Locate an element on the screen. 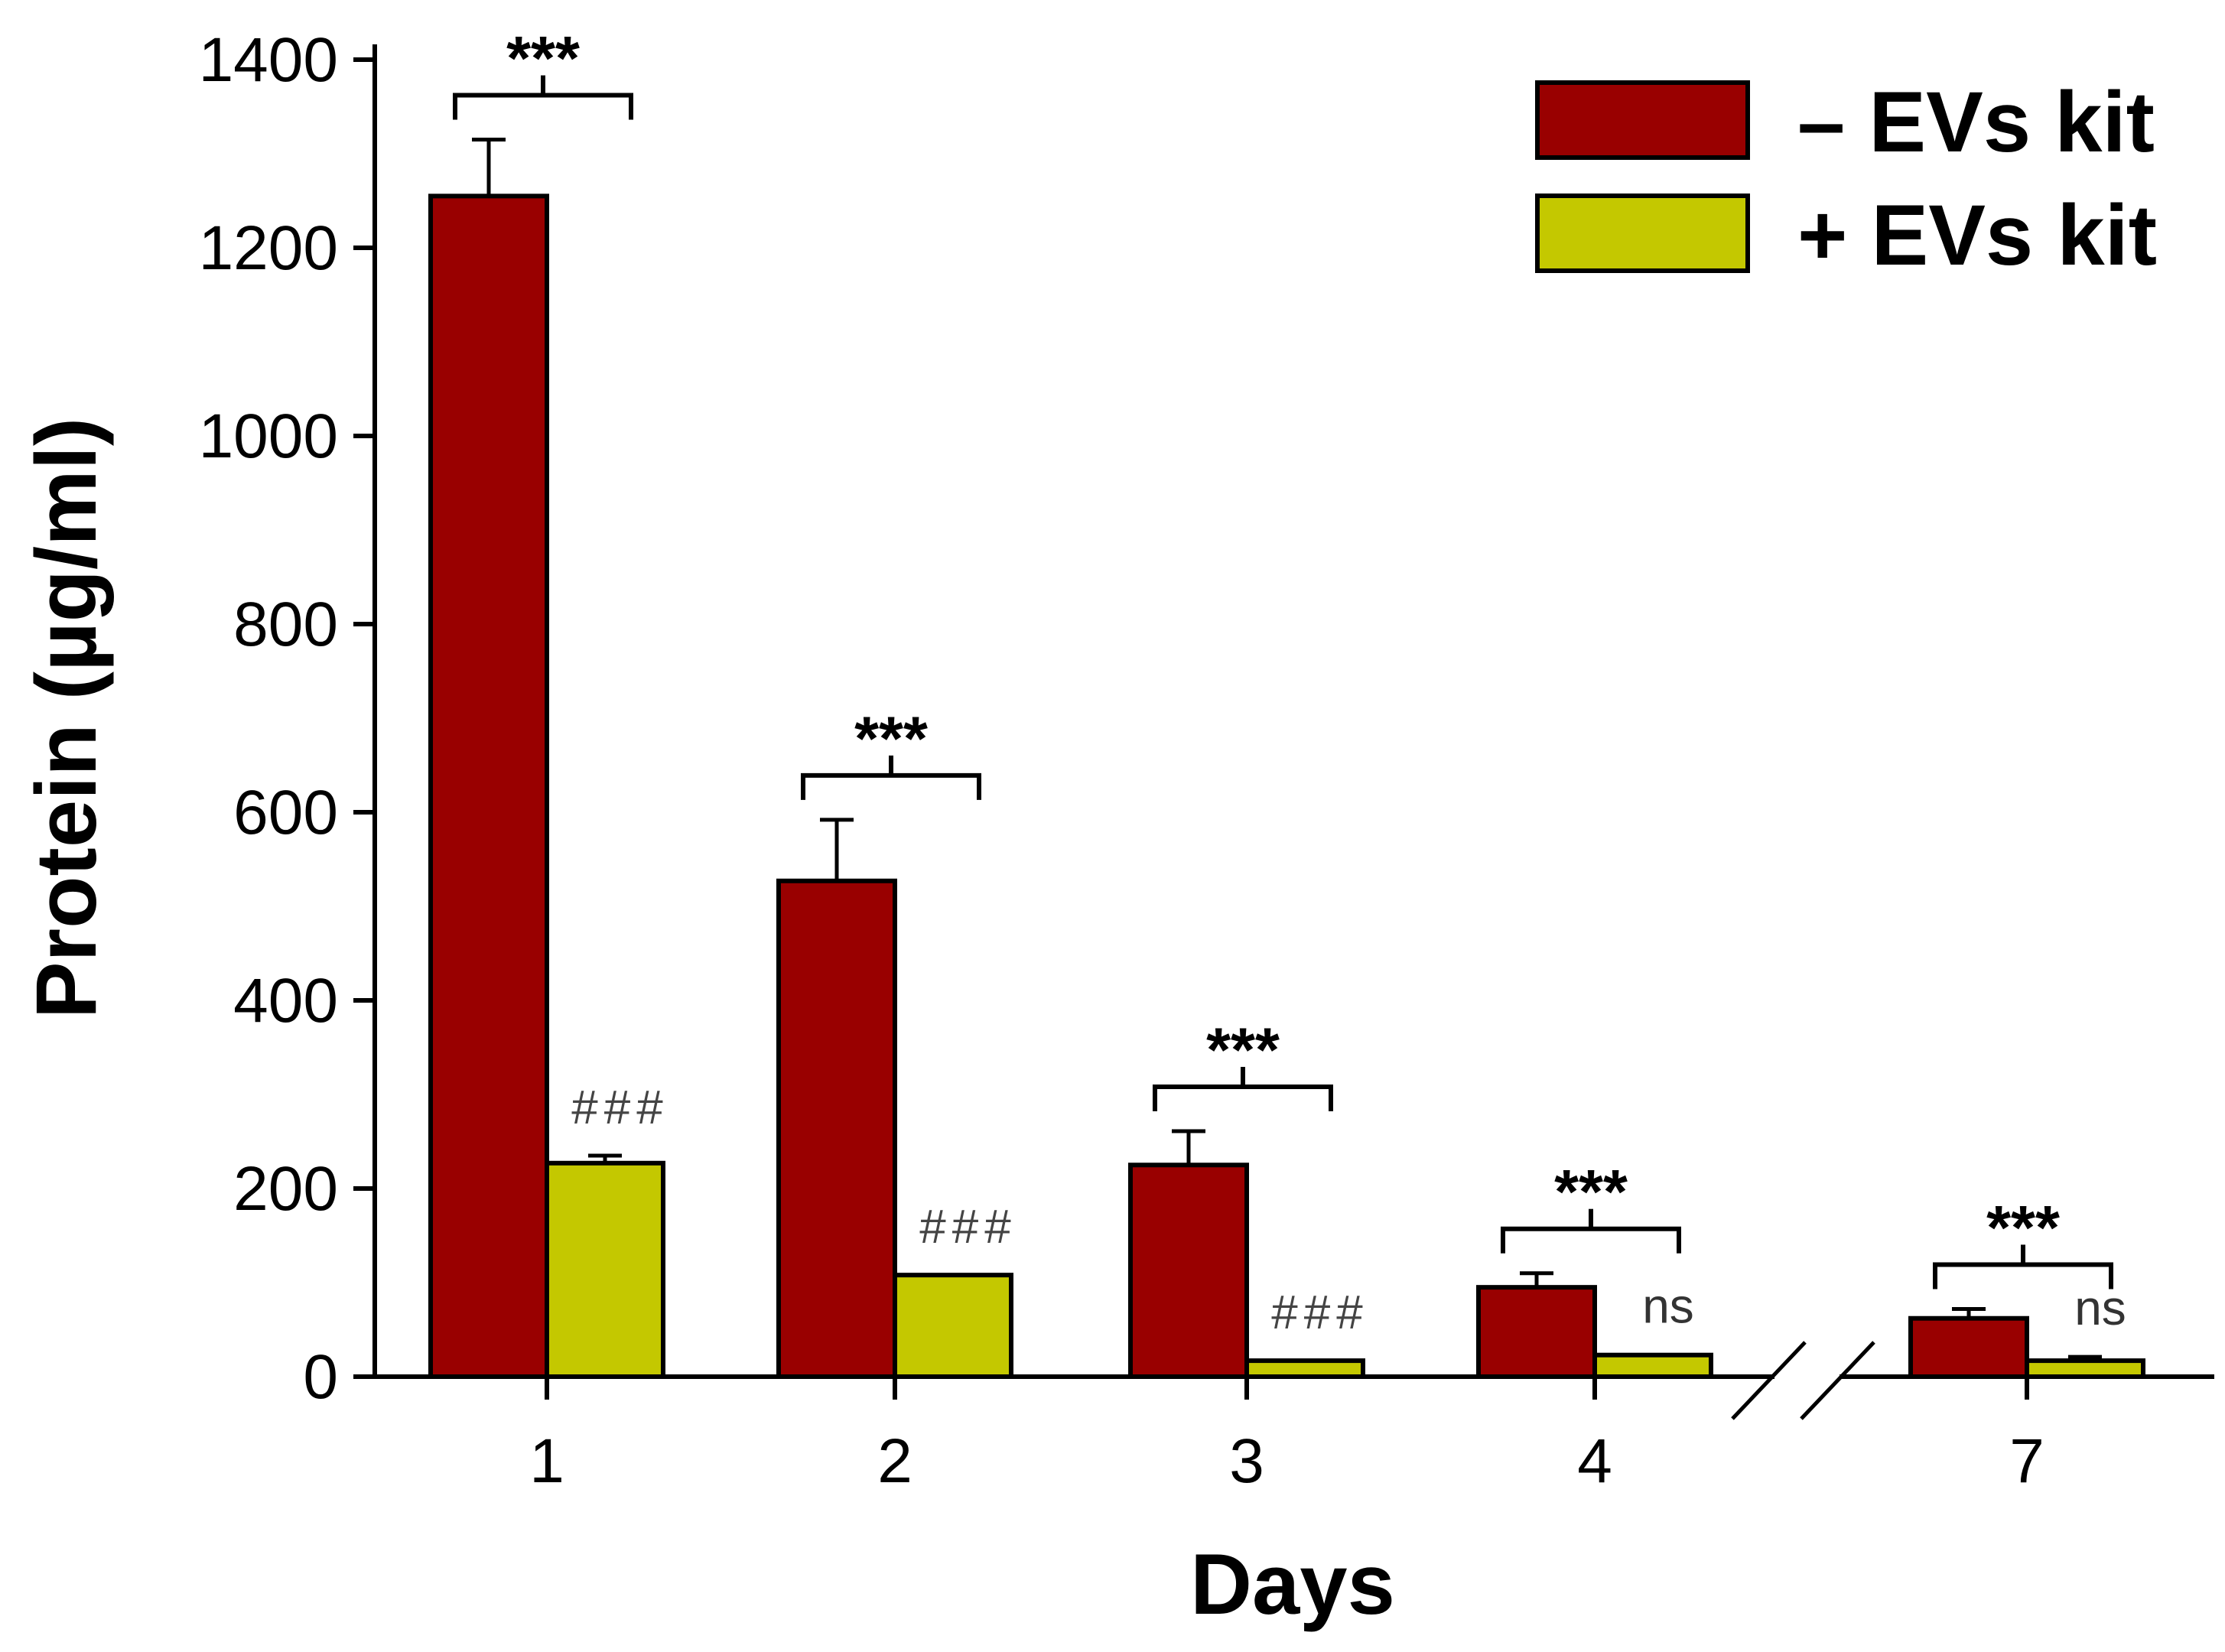 The height and width of the screenshot is (1652, 2225). y-tick-label-800: 800 is located at coordinates (285, 625).